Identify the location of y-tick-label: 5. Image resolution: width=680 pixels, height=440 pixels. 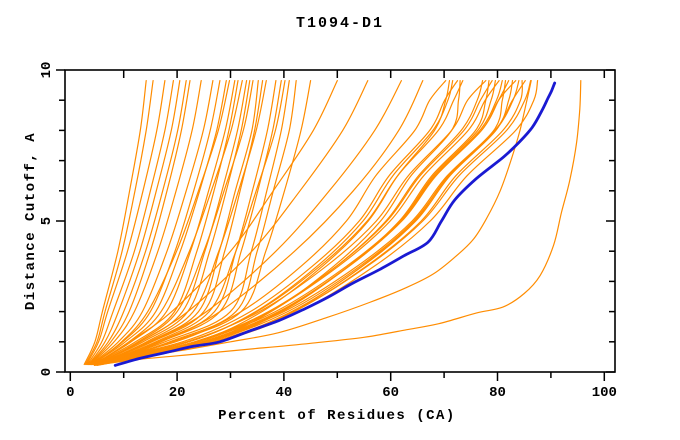
(47, 221).